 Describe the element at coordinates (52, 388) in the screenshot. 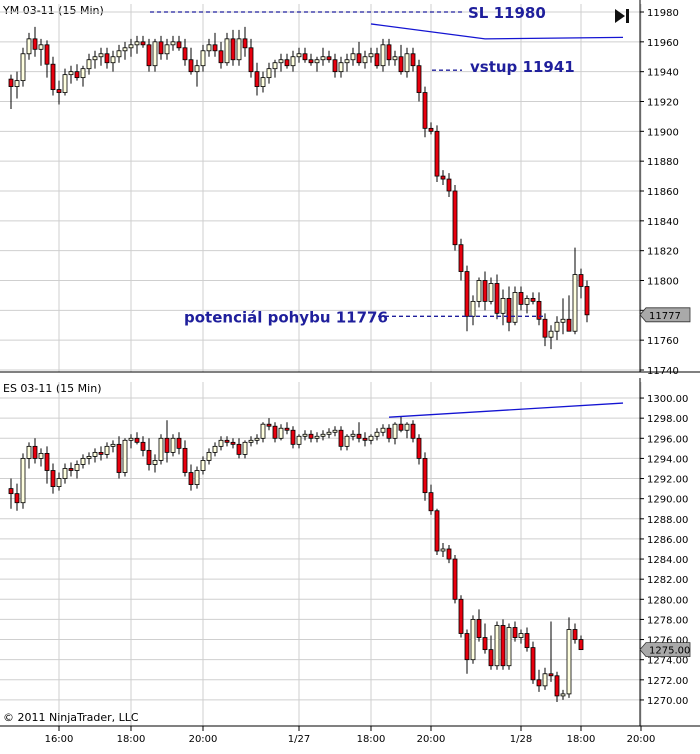

I see `panel-es-title: ES 03-11 (15 Min)` at that location.